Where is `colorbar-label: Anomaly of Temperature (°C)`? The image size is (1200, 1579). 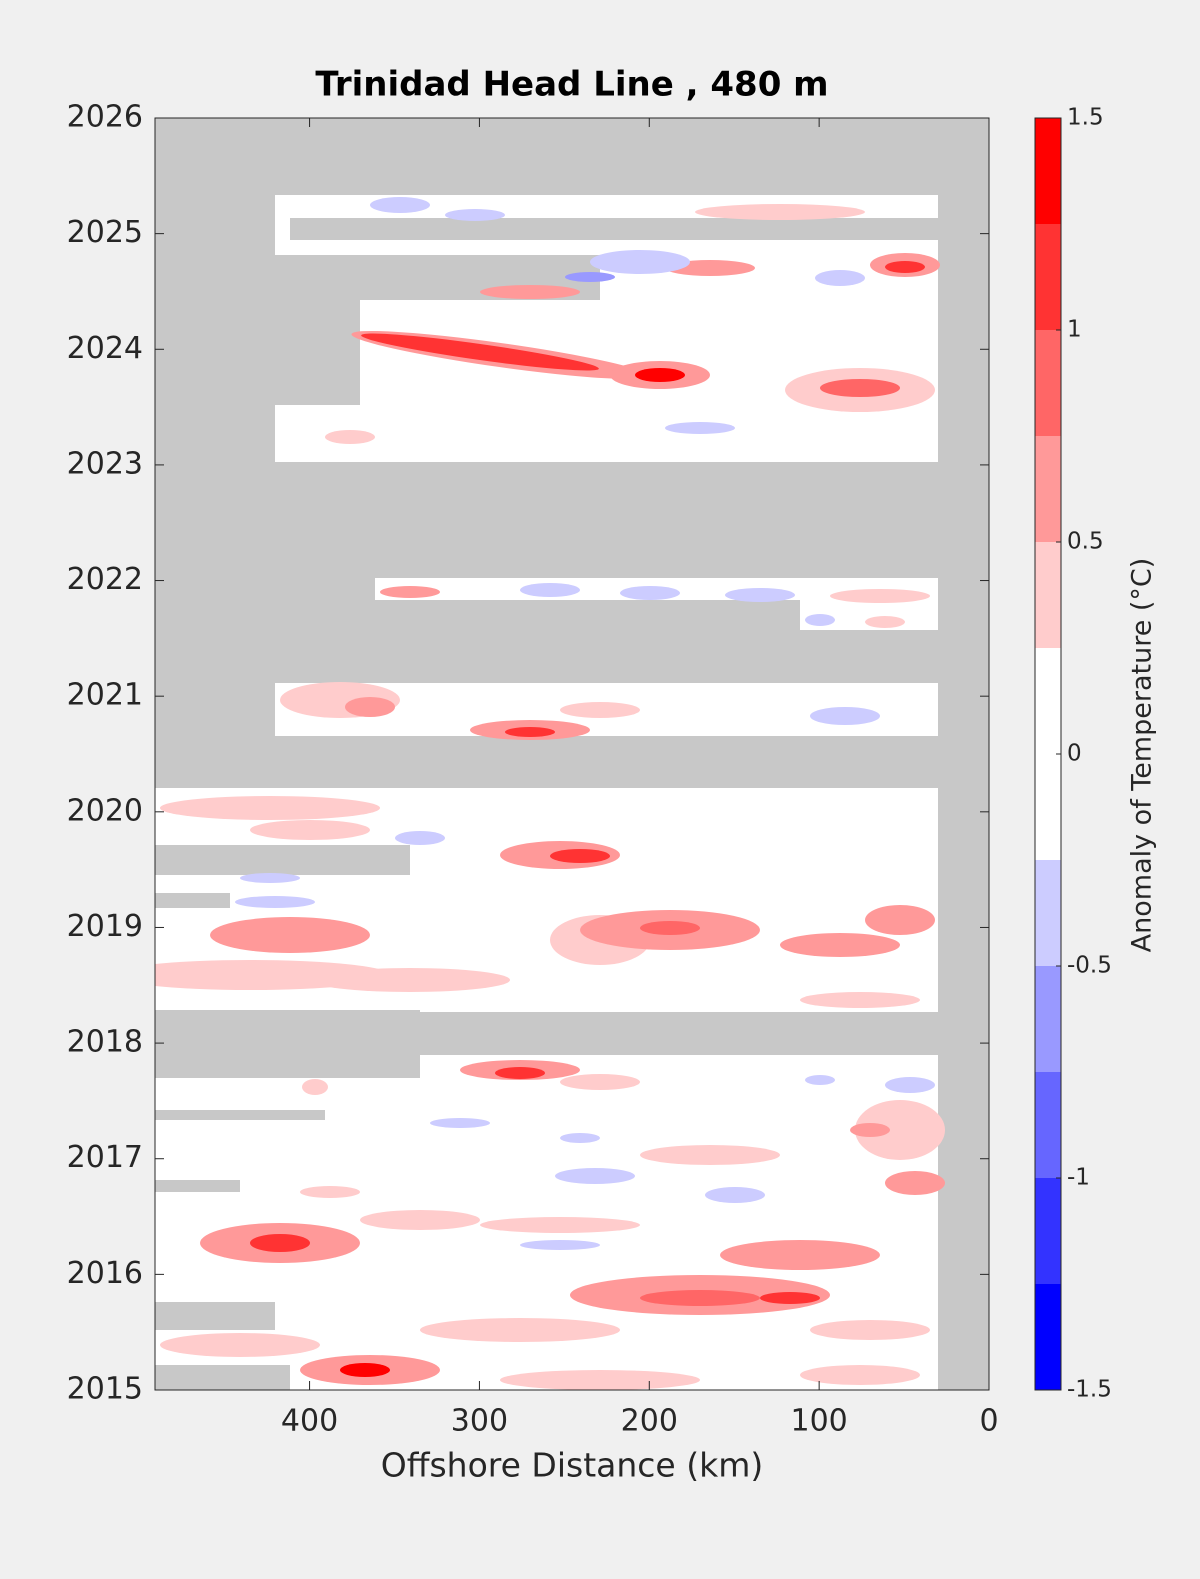
colorbar-label: Anomaly of Temperature (°C) is located at coordinates (1142, 755).